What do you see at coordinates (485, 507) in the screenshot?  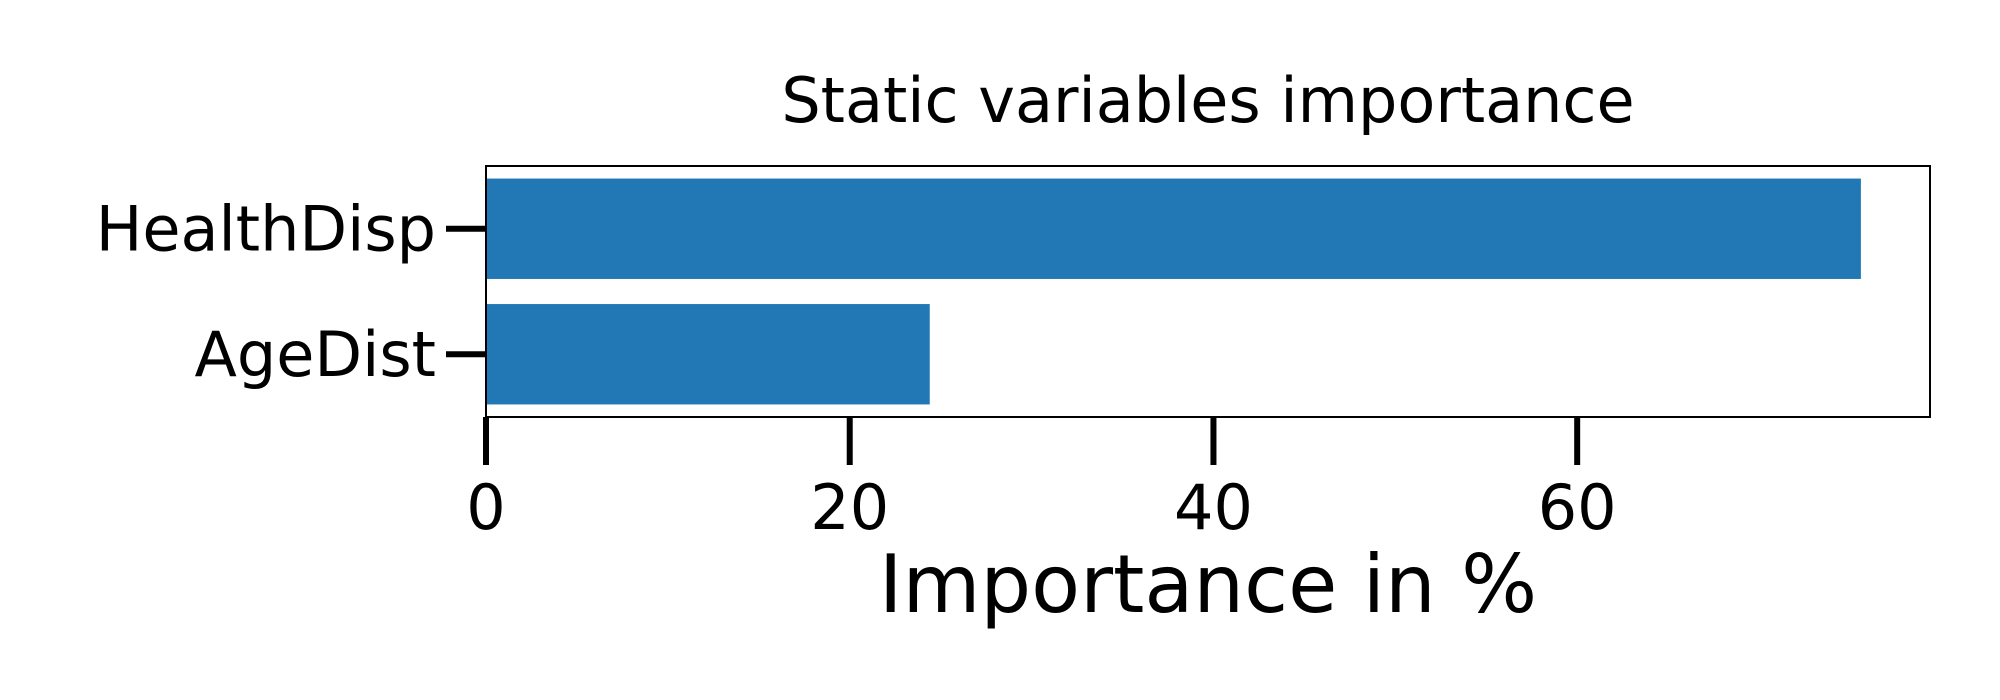 I see `x-tick-label-0: 0` at bounding box center [485, 507].